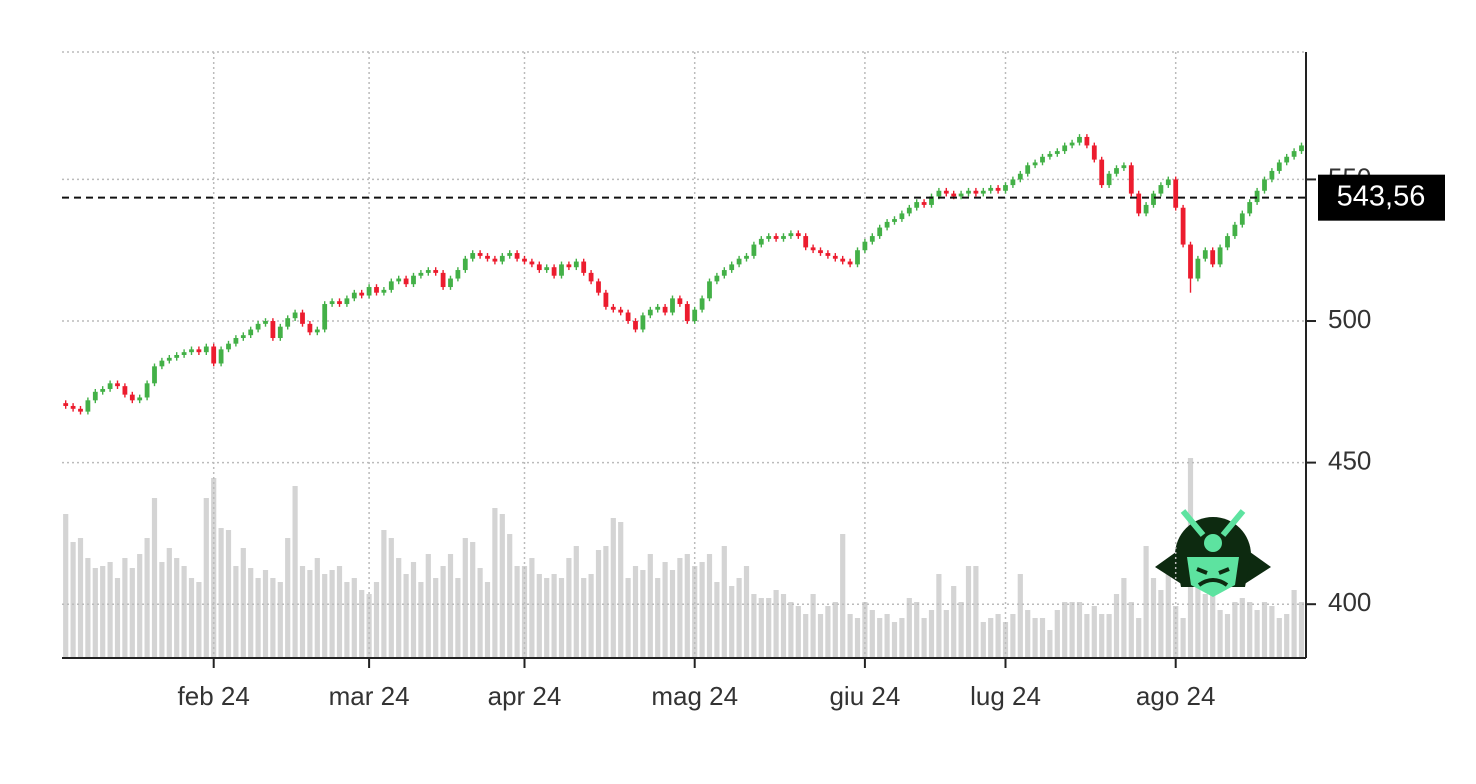 Image resolution: width=1476 pixels, height=784 pixels. I want to click on x-tick-label: apr 24, so click(525, 696).